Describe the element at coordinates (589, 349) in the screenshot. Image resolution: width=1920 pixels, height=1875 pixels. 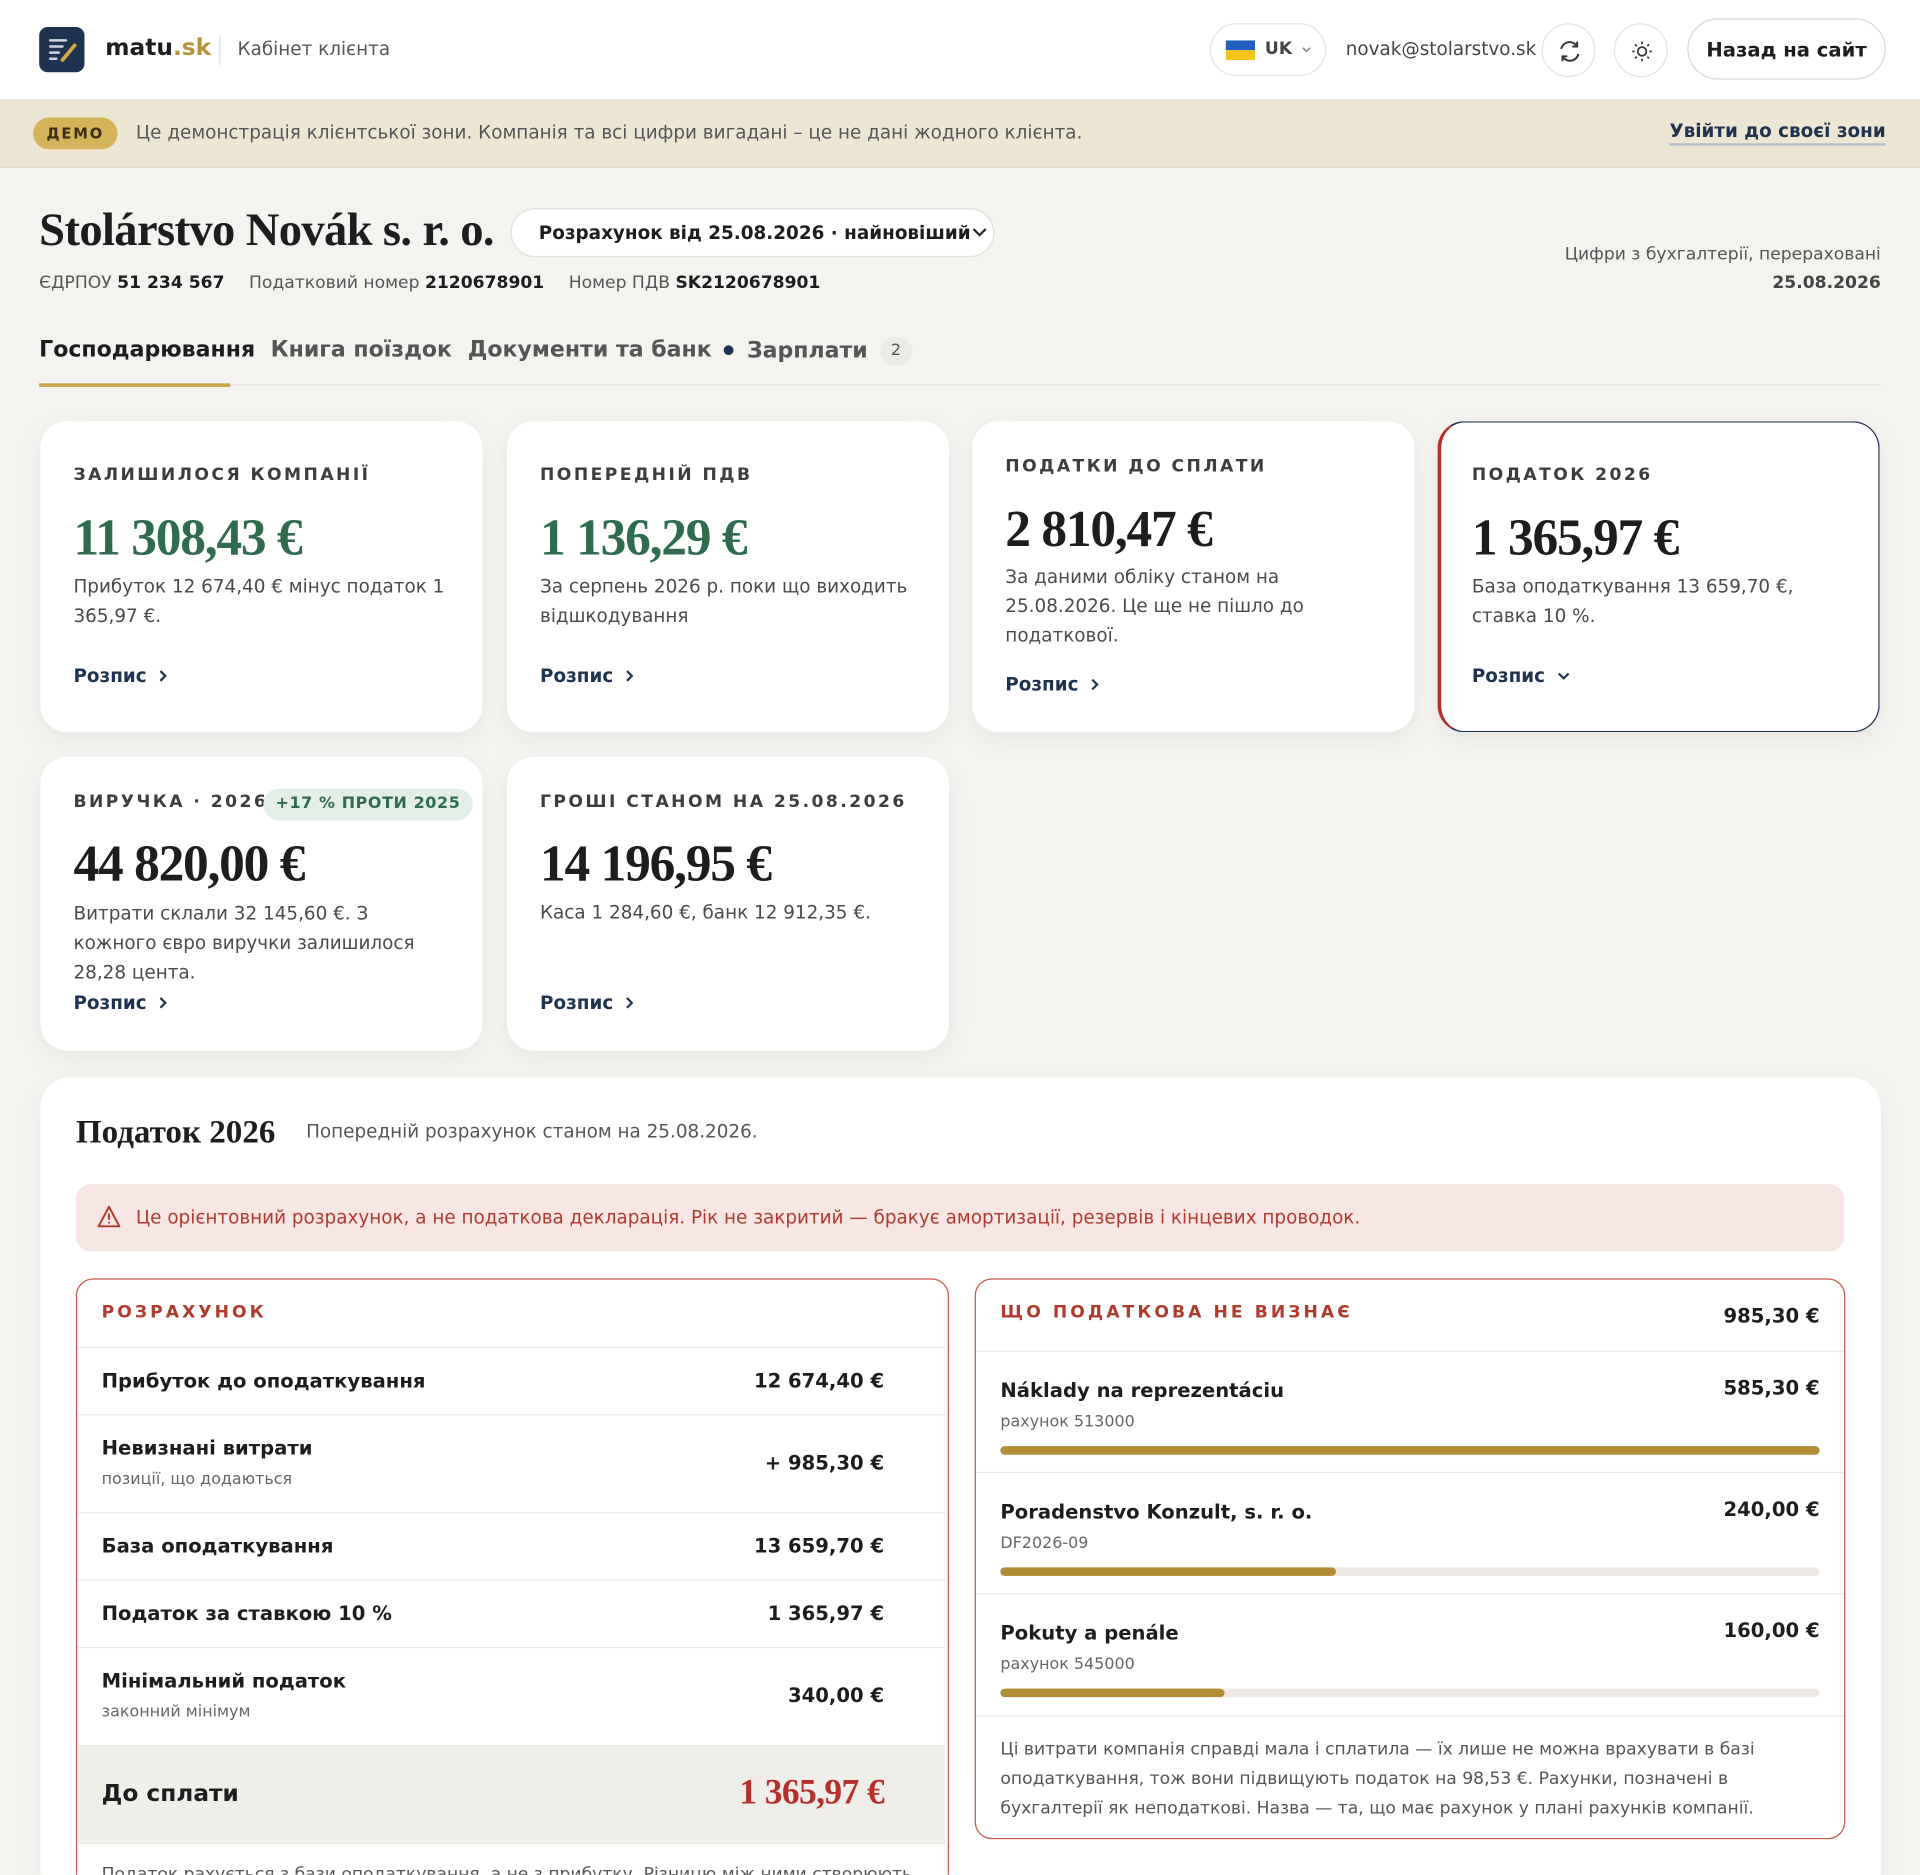
I see `tab-label: Документи та банк` at that location.